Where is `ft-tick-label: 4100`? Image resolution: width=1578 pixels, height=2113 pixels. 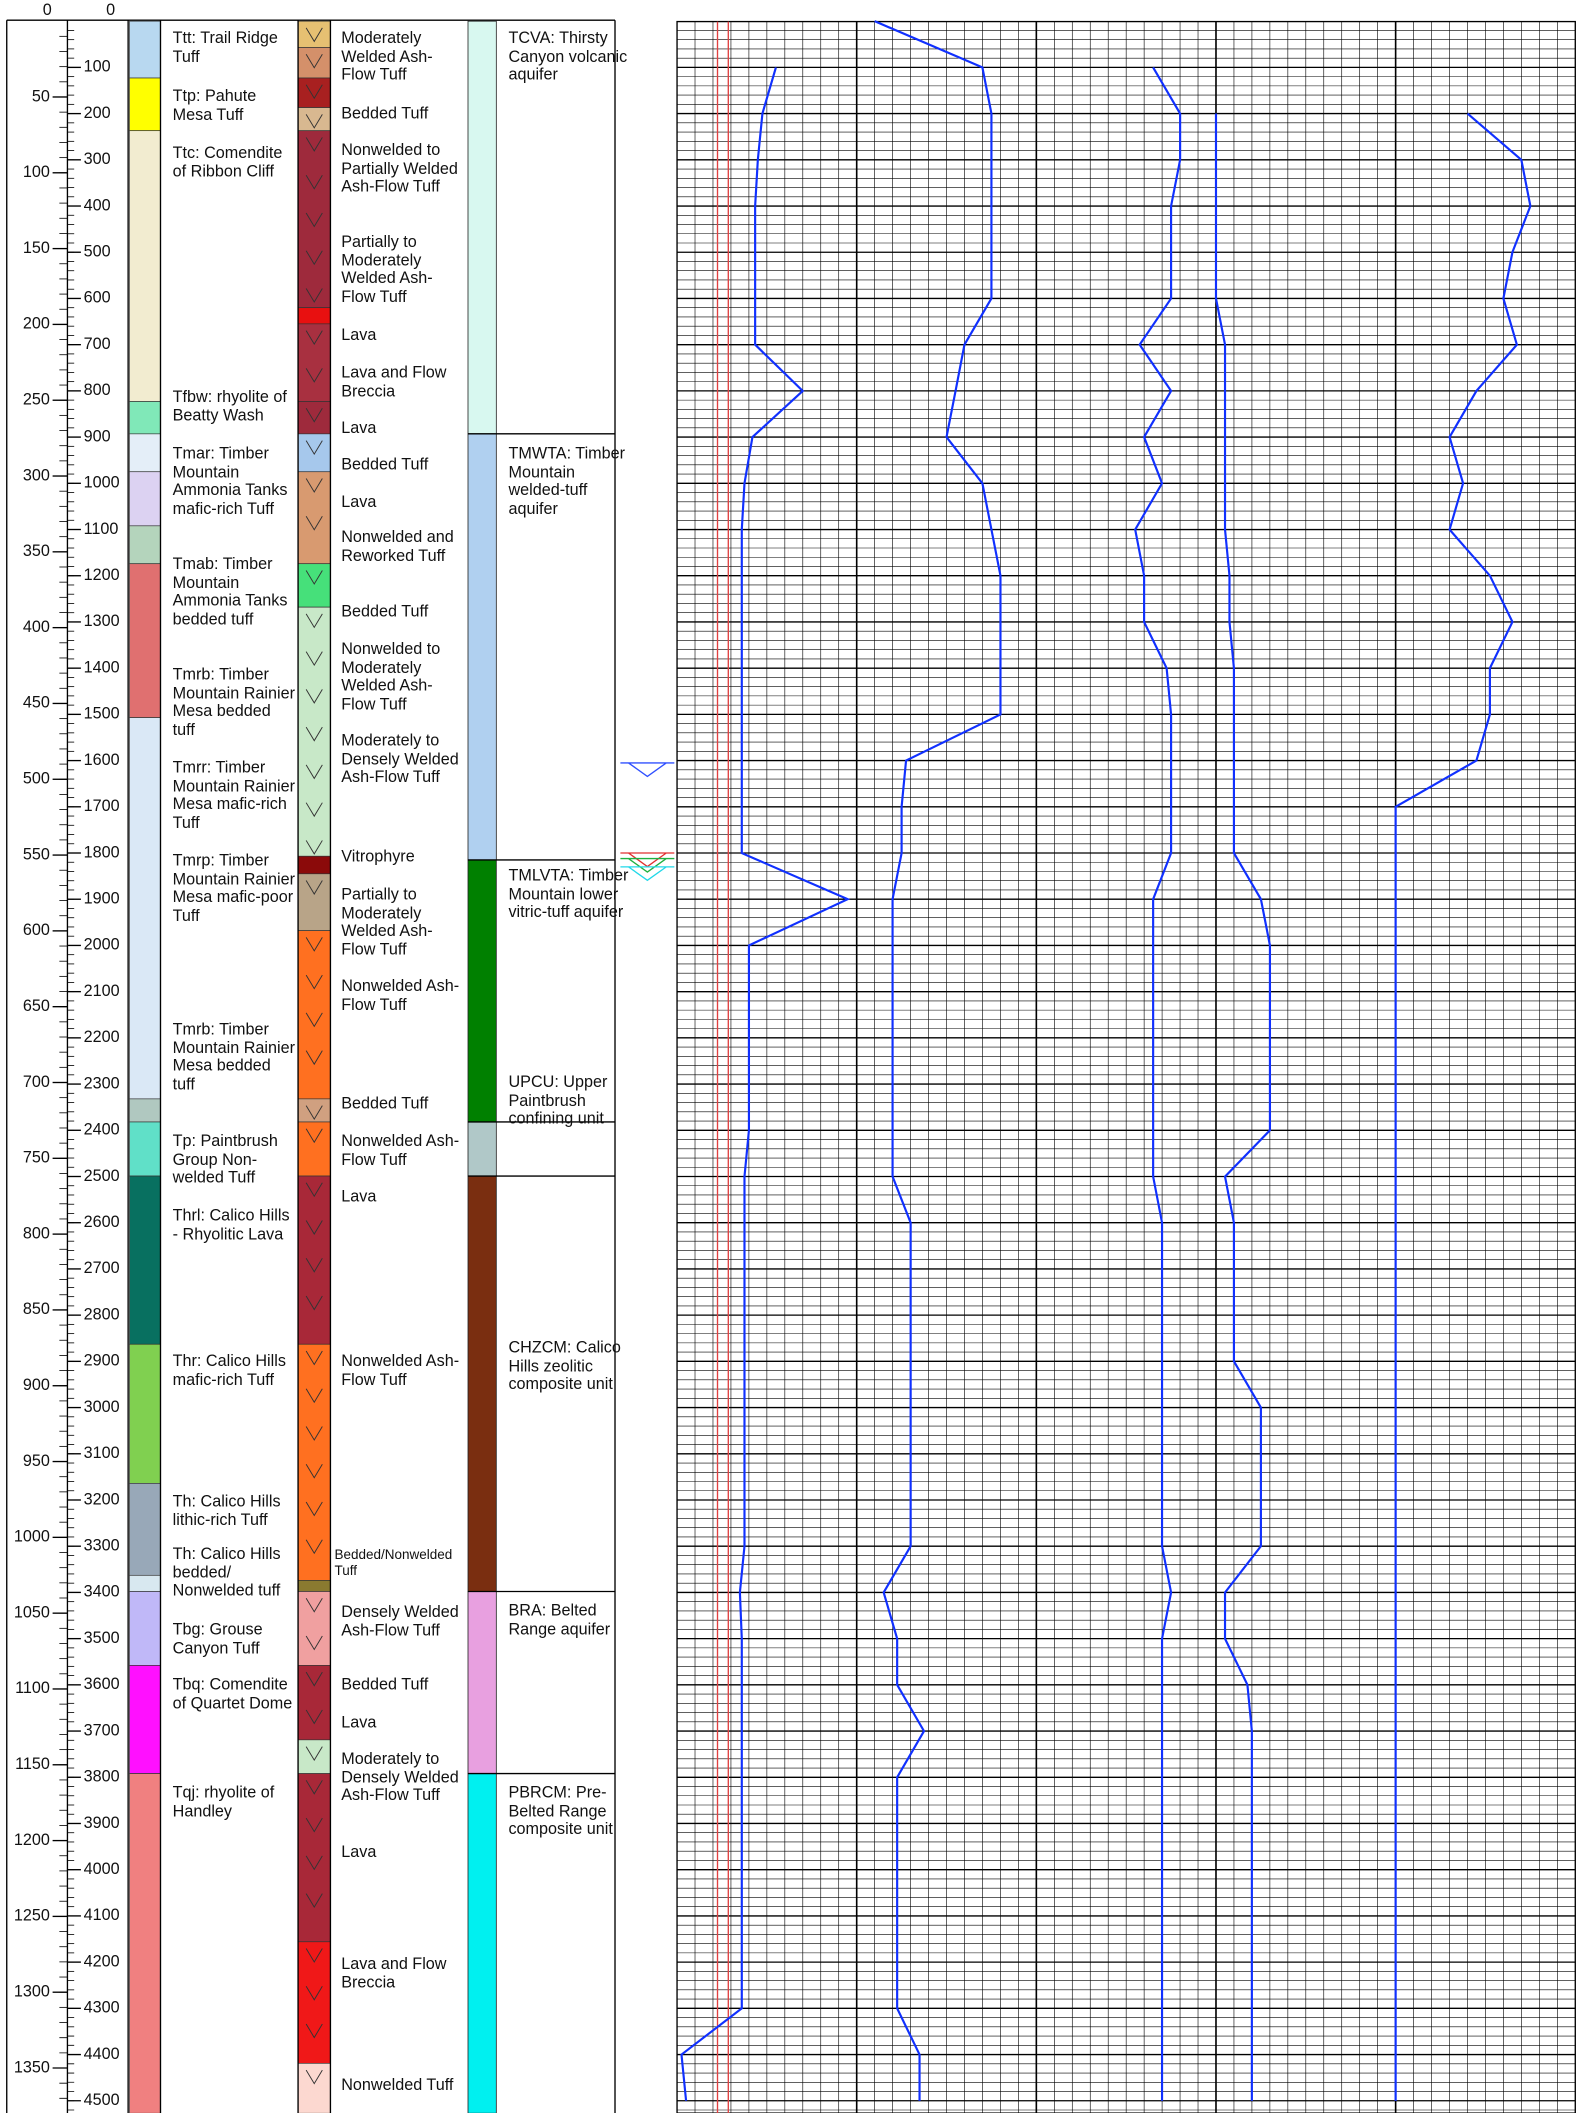 ft-tick-label: 4100 is located at coordinates (102, 1915).